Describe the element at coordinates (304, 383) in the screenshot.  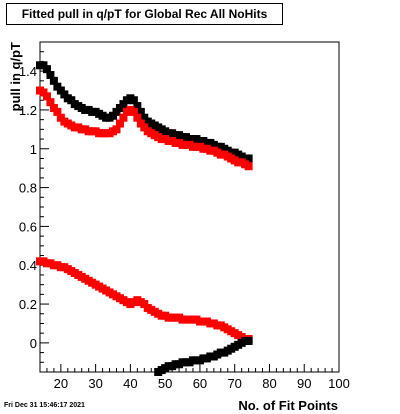
I see `x-tick-label: 90` at that location.